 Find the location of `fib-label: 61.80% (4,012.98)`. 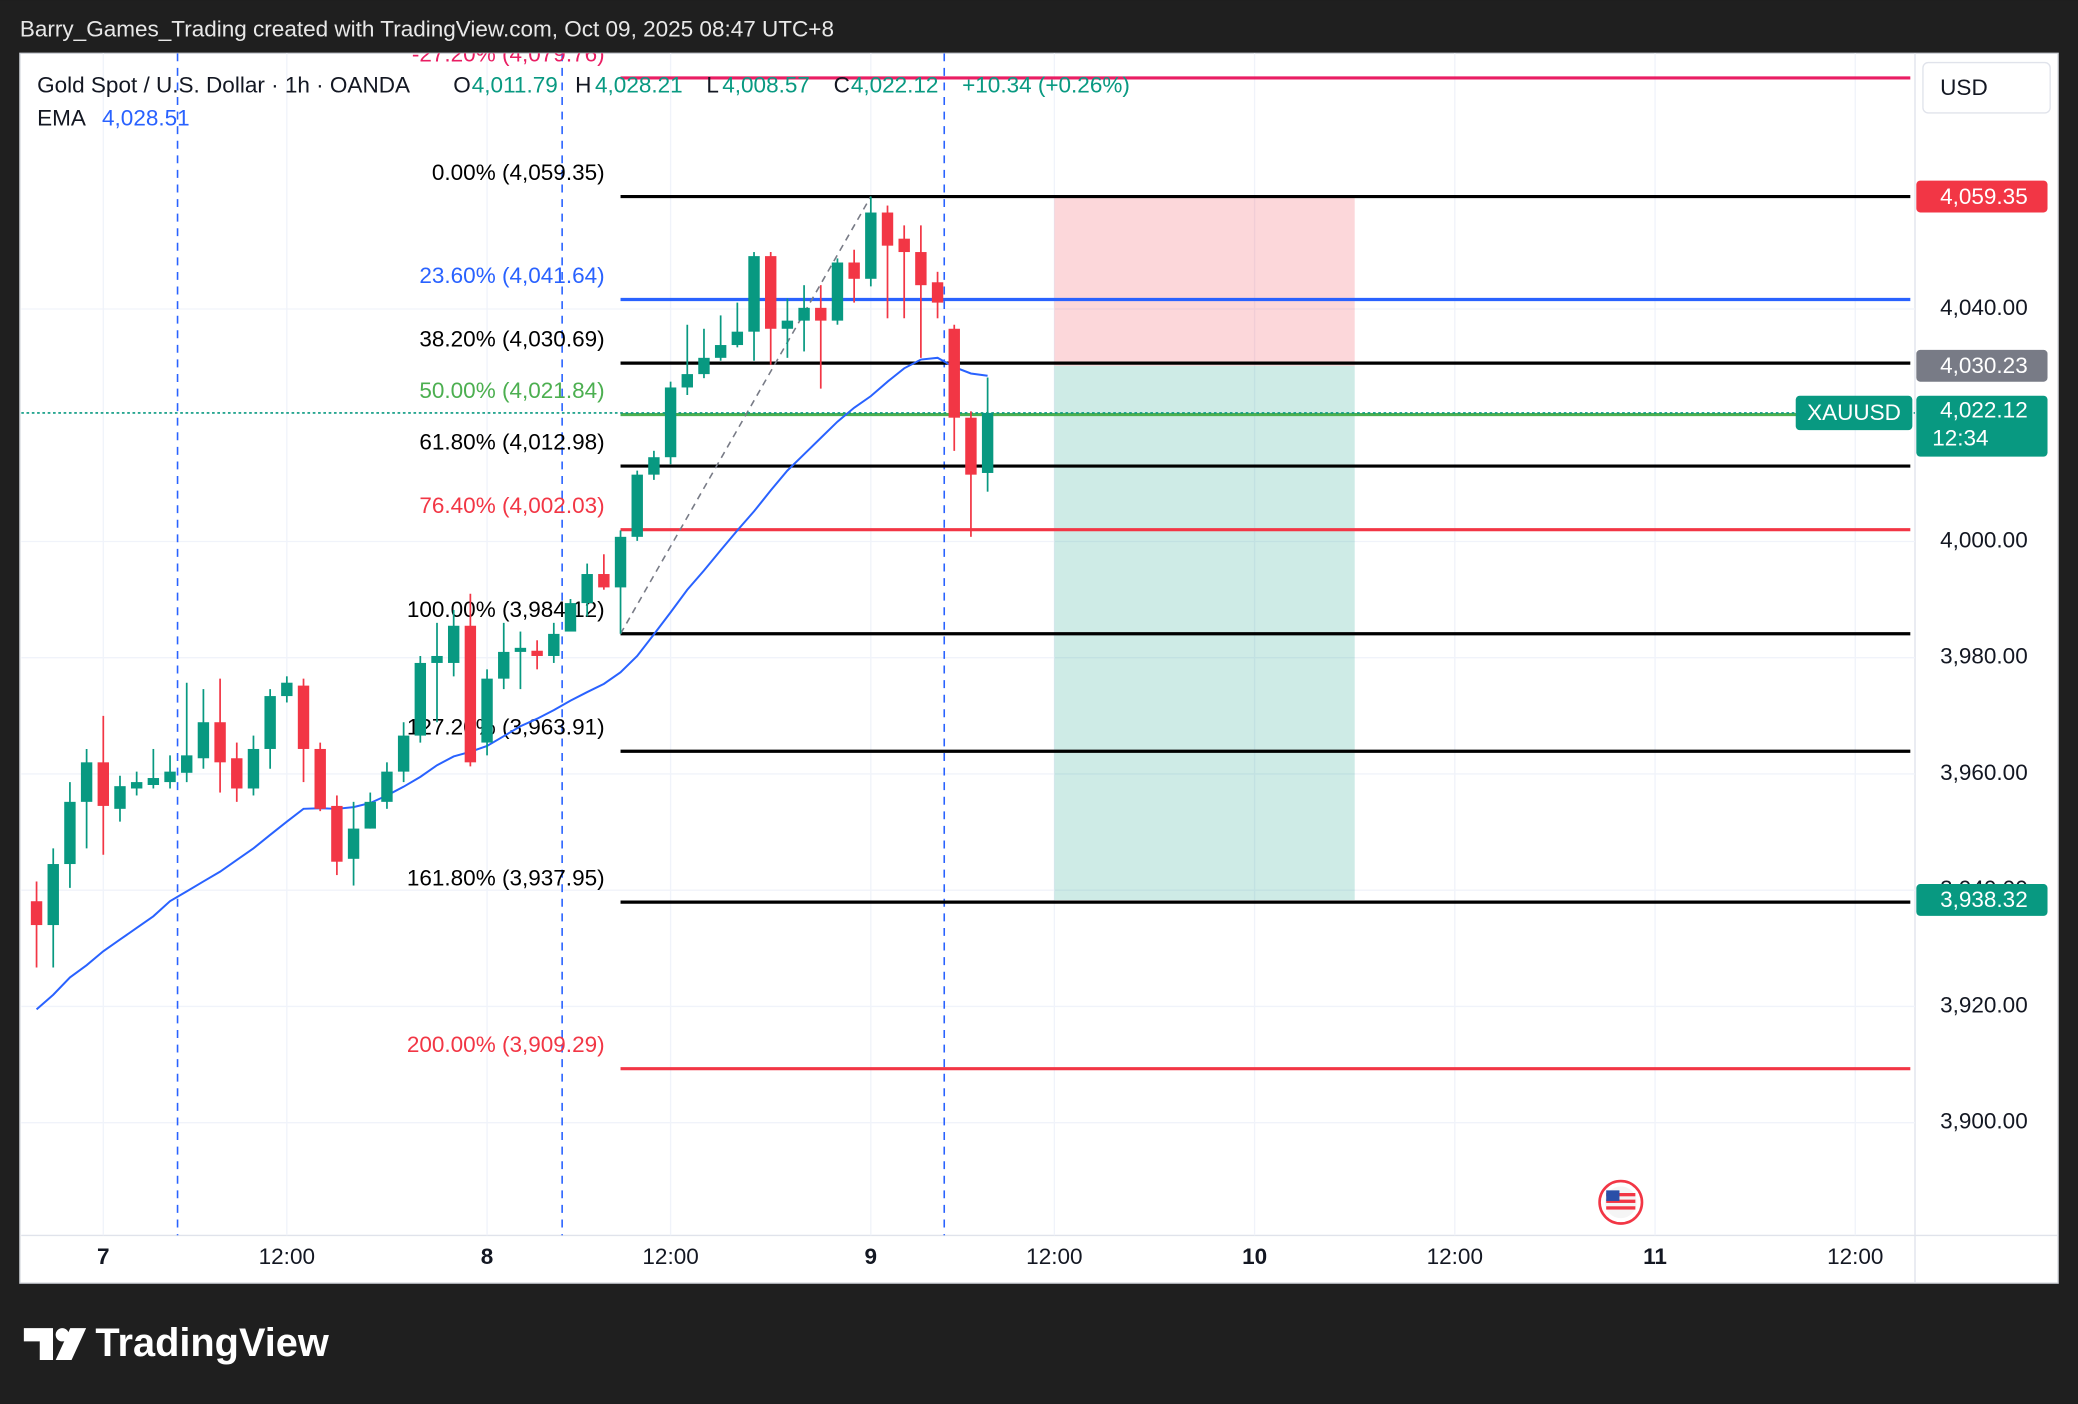

fib-label: 61.80% (4,012.98) is located at coordinates (511, 441).